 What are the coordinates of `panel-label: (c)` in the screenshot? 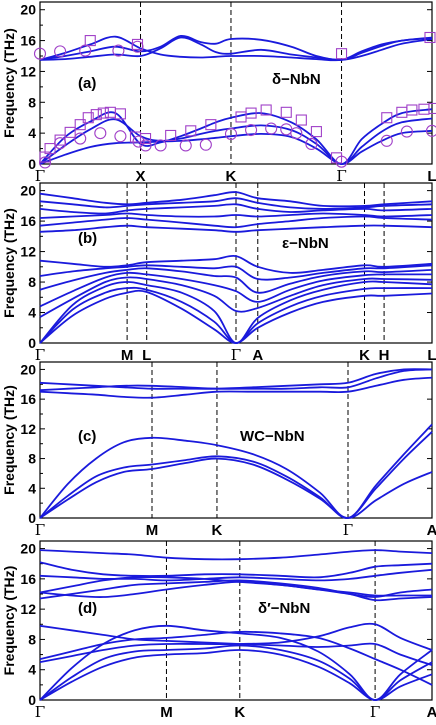 It's located at (87, 436).